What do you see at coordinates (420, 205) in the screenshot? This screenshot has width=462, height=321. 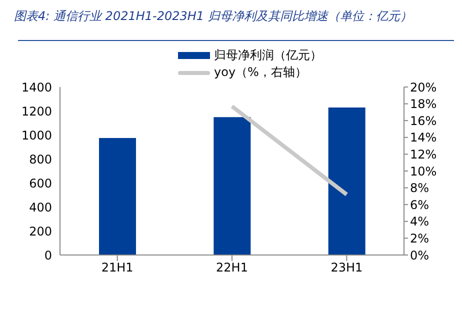 I see `y2-tick-label: 6%` at bounding box center [420, 205].